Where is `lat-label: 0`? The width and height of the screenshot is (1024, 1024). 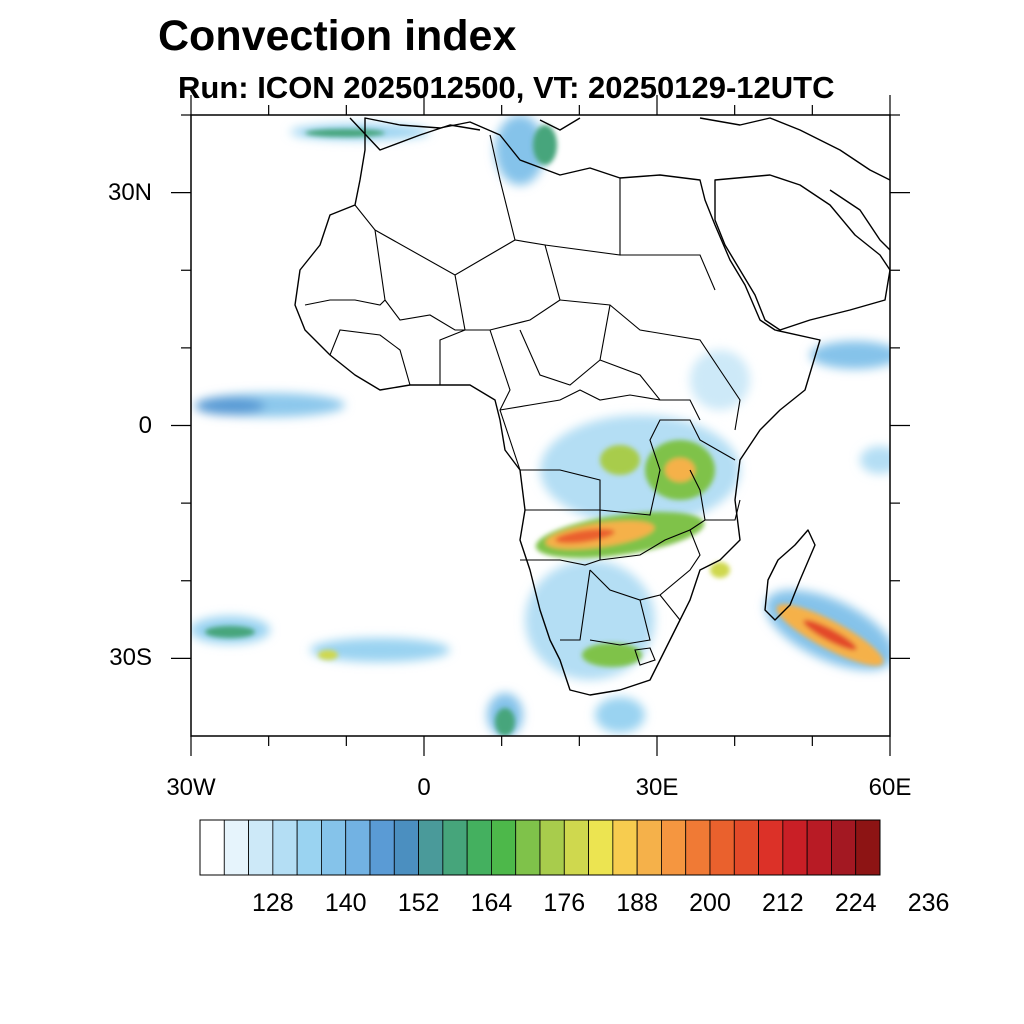
lat-label: 0 is located at coordinates (145, 425).